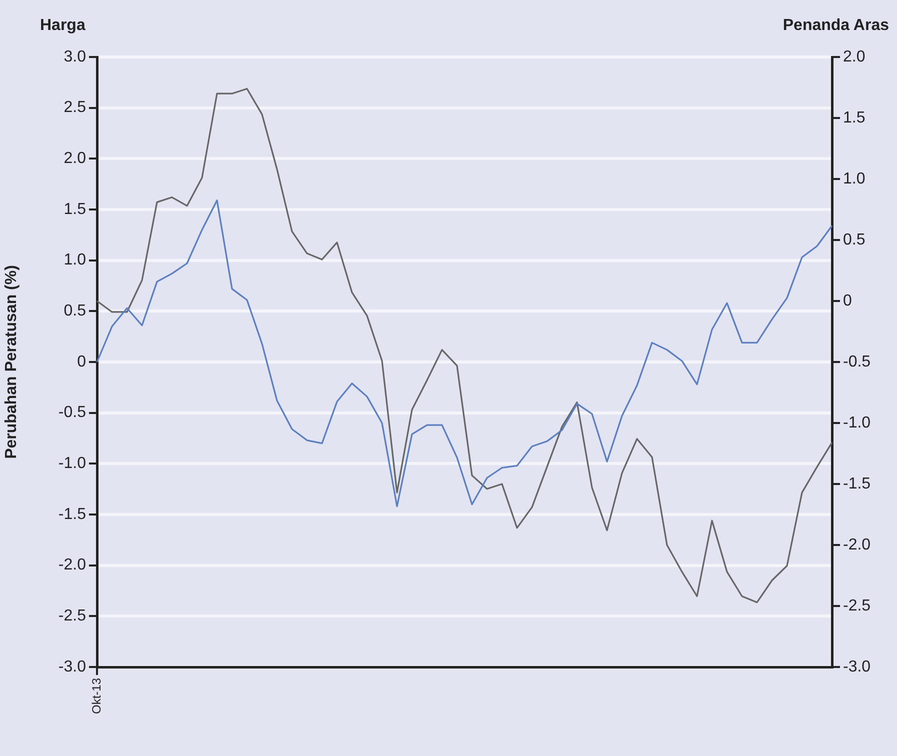  Describe the element at coordinates (857, 483) in the screenshot. I see `y2-tick-label: -1.5` at that location.